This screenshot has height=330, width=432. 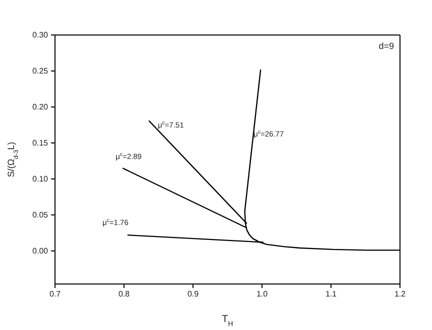 What do you see at coordinates (193, 294) in the screenshot?
I see `x-tick-label: 0.9` at bounding box center [193, 294].